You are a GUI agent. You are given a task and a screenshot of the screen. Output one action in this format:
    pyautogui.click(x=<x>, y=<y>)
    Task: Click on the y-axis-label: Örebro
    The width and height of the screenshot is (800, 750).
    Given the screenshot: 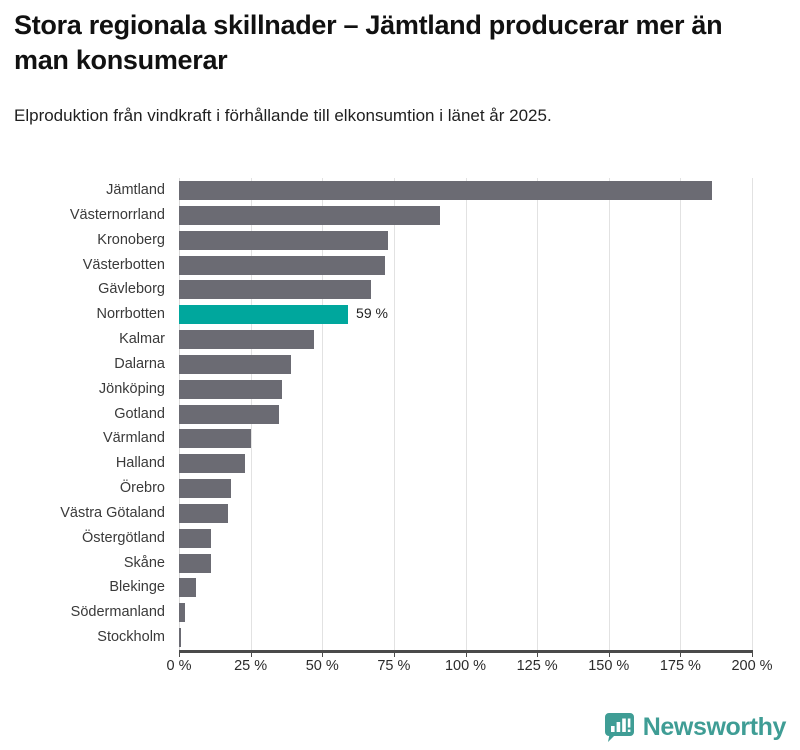 What is the action you would take?
    pyautogui.click(x=142, y=488)
    